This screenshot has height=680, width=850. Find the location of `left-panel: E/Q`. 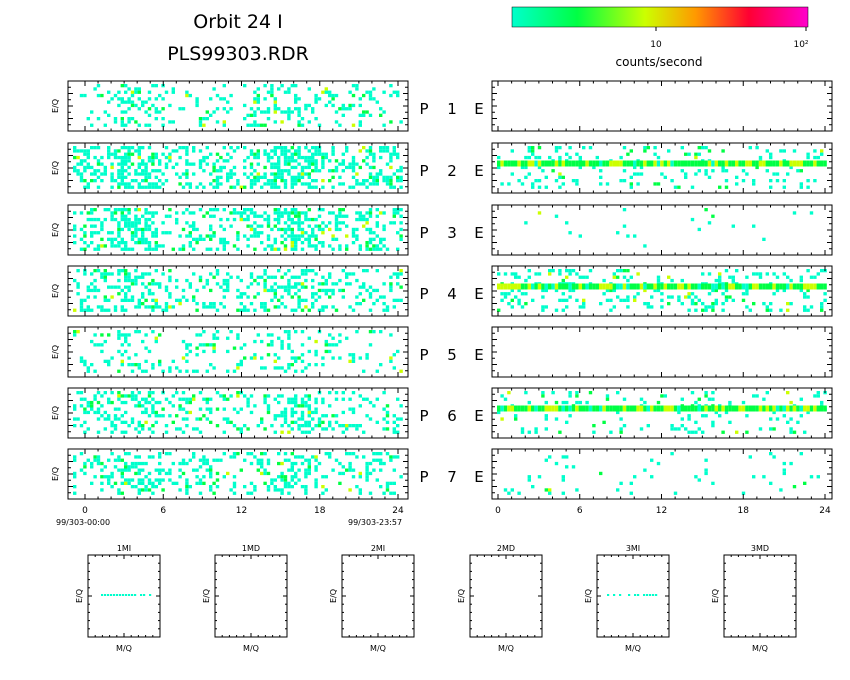

left-panel: E/Q is located at coordinates (230, 291).